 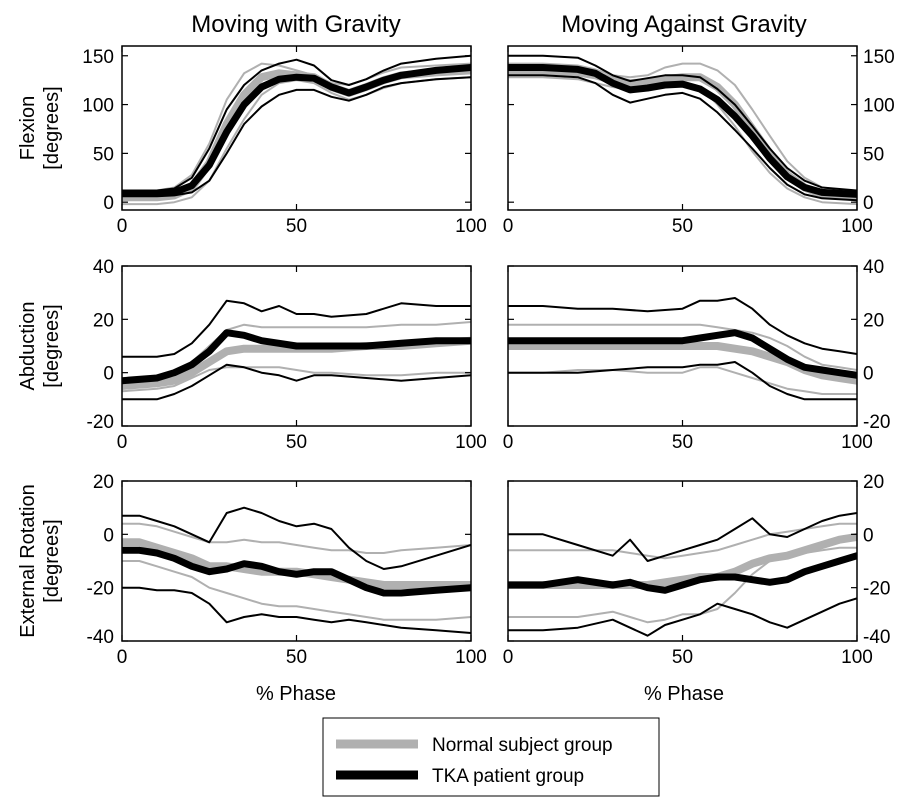 I want to click on panel-5-series, so click(x=682, y=574).